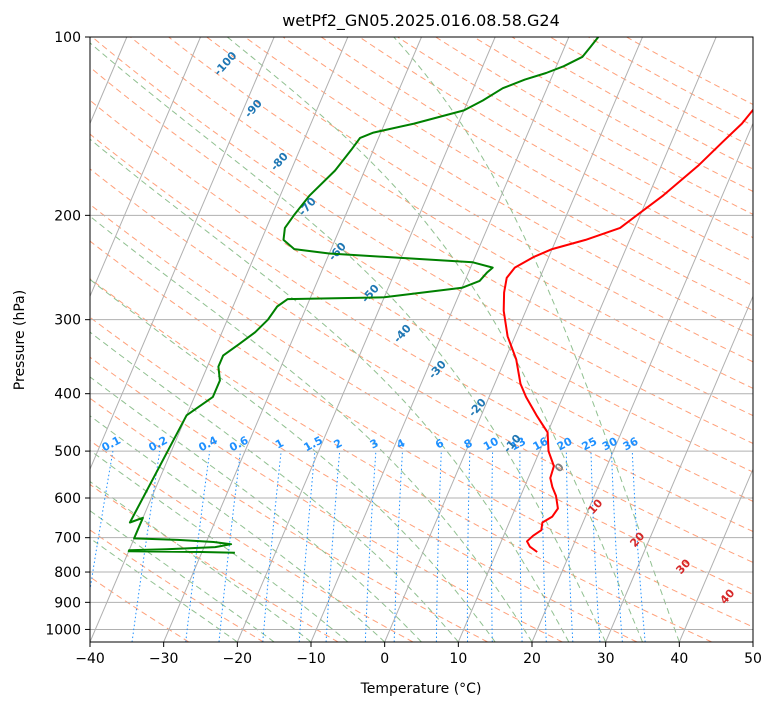  Describe the element at coordinates (311, 659) in the screenshot. I see `x-tick-label: −10` at that location.